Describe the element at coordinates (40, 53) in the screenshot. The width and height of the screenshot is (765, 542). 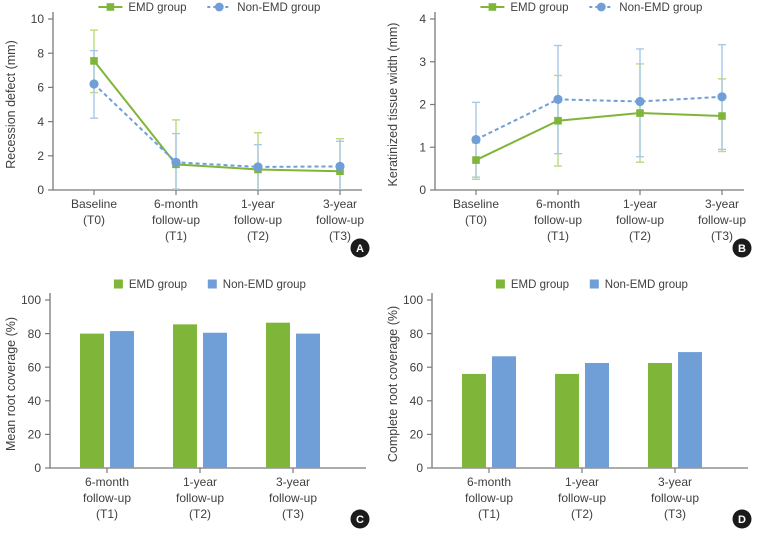
I see `y-tick-label: 8` at that location.